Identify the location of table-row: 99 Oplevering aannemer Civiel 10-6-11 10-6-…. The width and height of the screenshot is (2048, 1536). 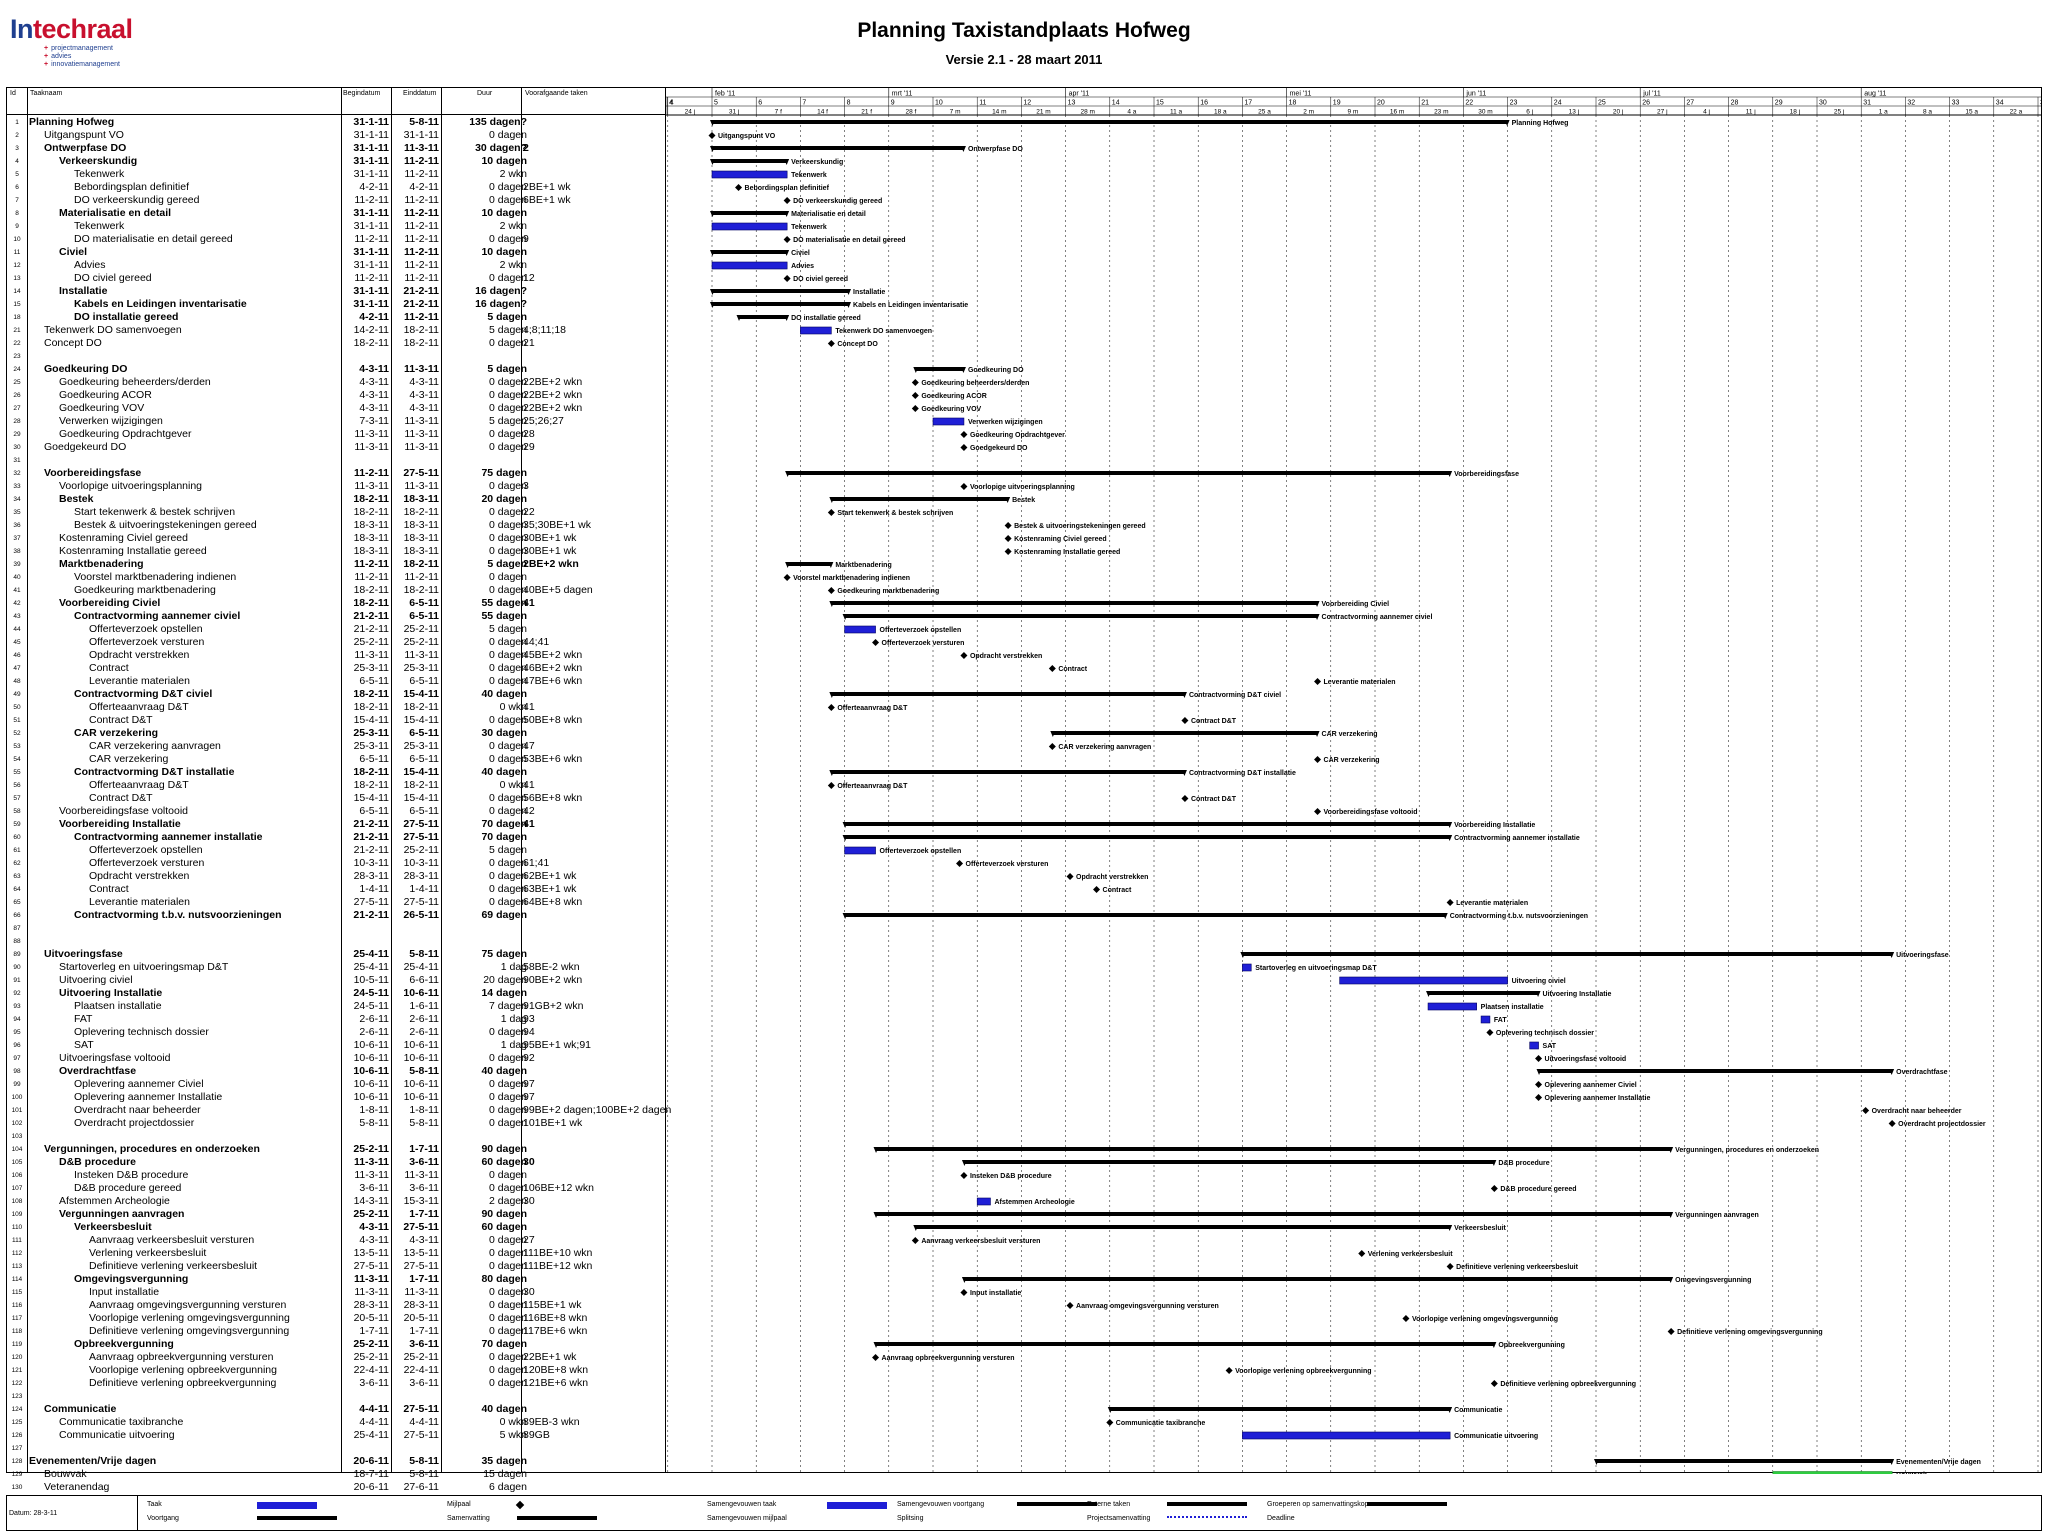
(336, 1084).